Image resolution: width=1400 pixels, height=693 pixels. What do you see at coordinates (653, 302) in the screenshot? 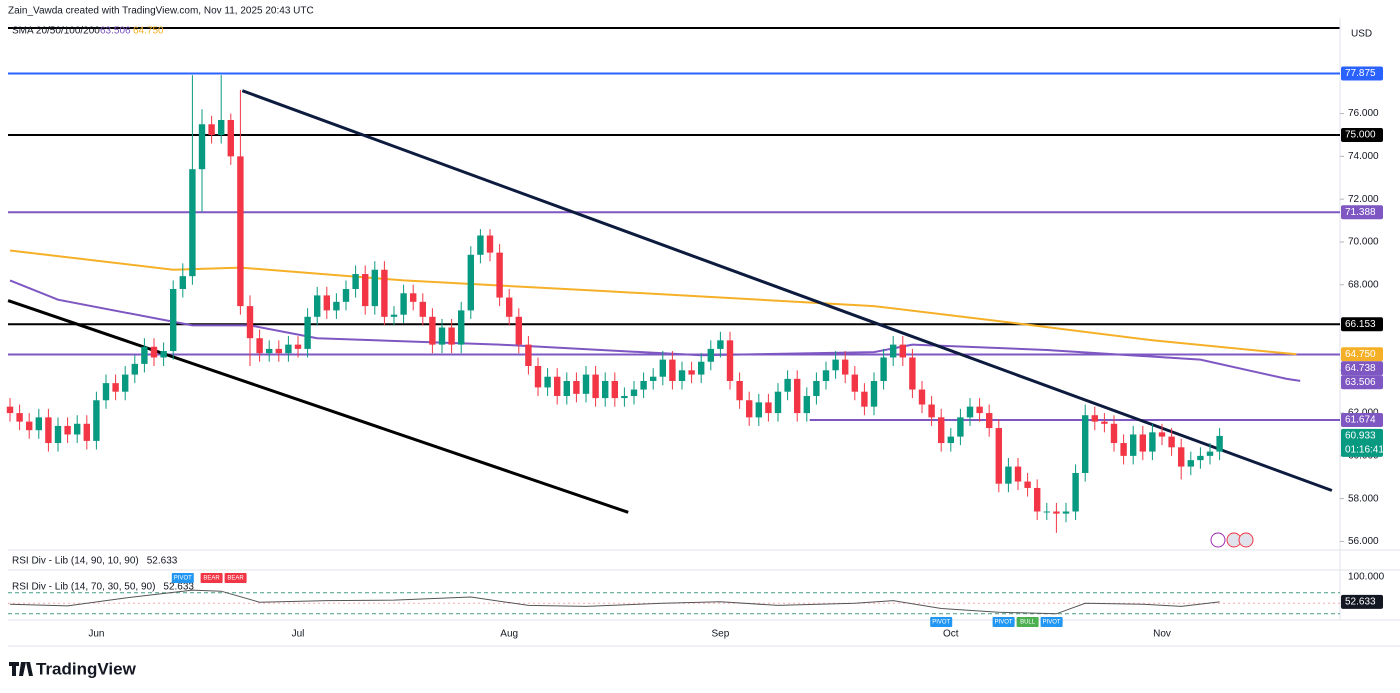
I see `sma-line` at bounding box center [653, 302].